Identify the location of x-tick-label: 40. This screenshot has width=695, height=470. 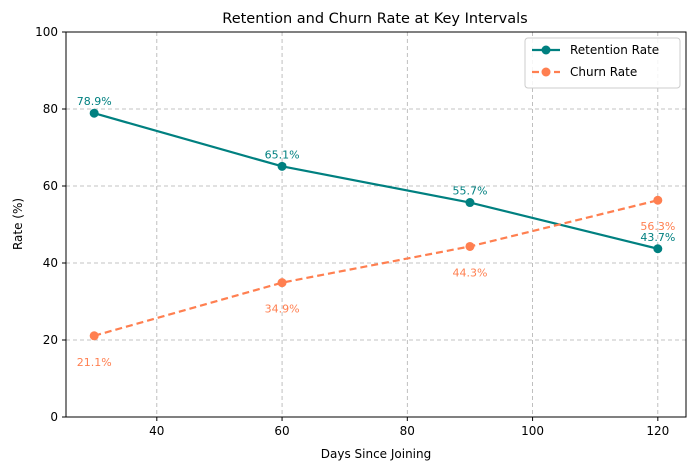
(156, 431).